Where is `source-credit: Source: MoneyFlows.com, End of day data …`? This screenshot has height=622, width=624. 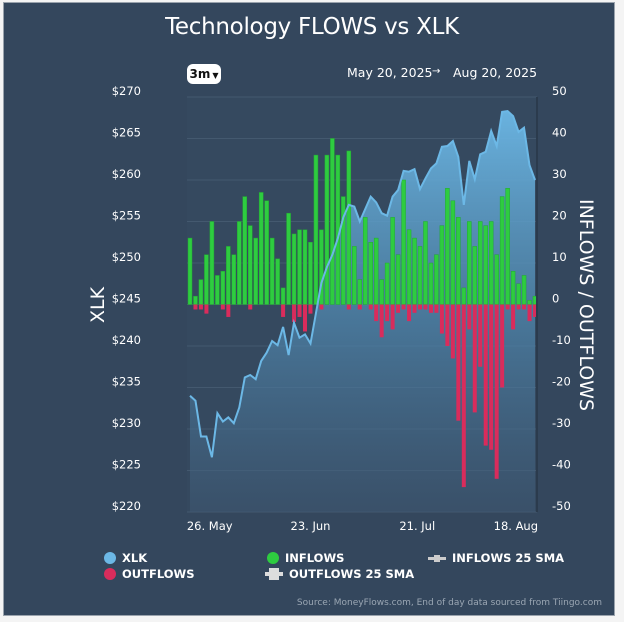 source-credit: Source: MoneyFlows.com, End of day data … is located at coordinates (449, 603).